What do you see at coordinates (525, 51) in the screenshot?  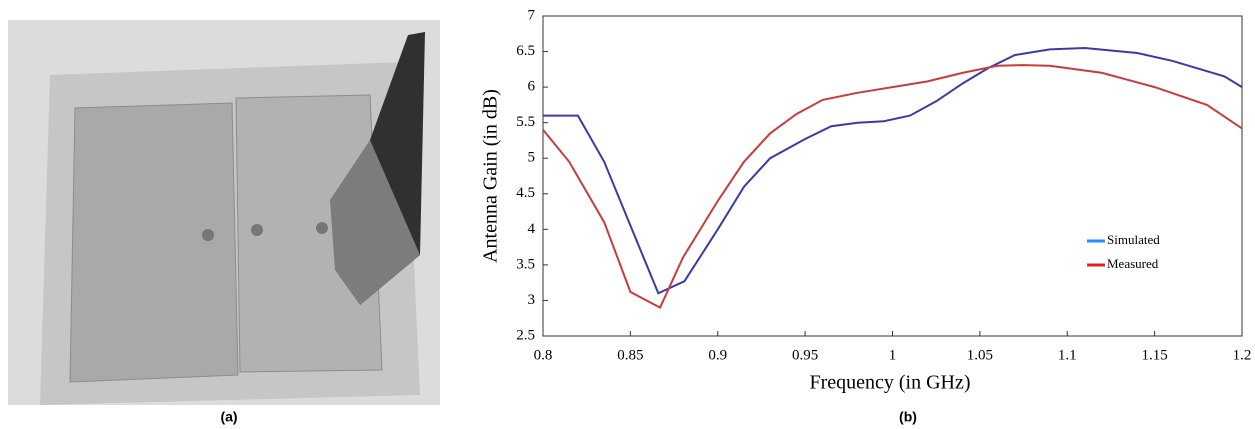 I see `y-tick-label: 6.5` at bounding box center [525, 51].